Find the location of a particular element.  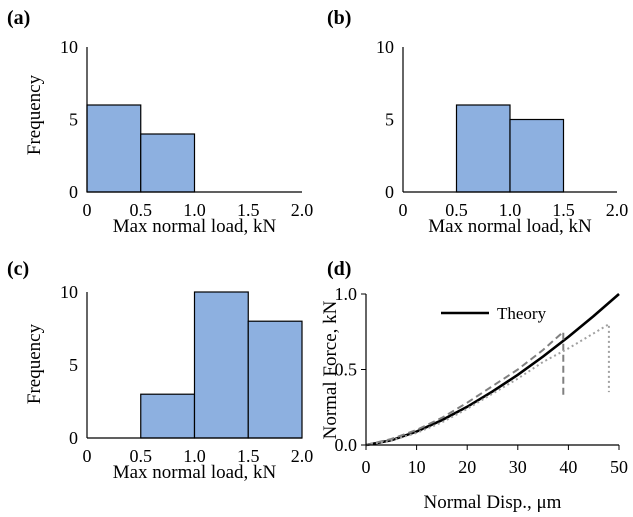

x-tick-label: 30 is located at coordinates (518, 467).